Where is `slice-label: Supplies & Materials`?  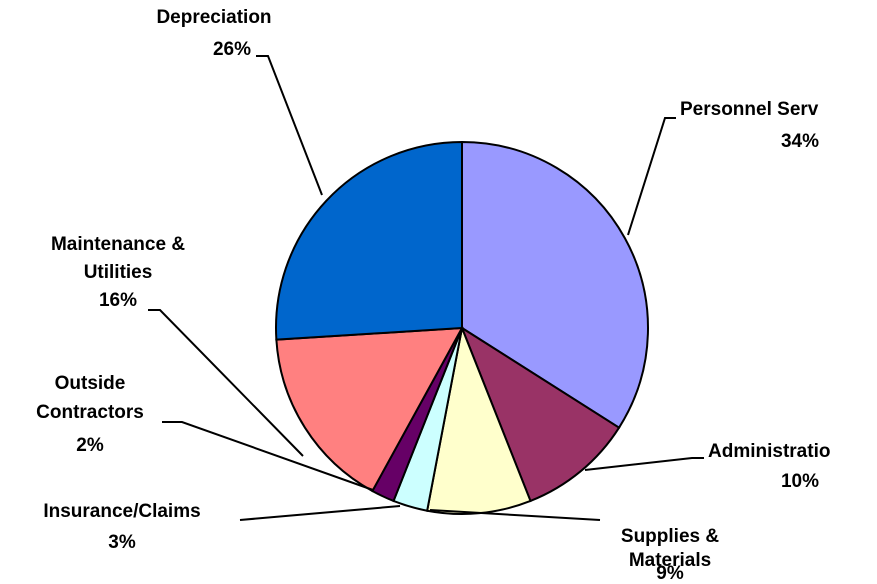
slice-label: Supplies & Materials is located at coordinates (670, 548).